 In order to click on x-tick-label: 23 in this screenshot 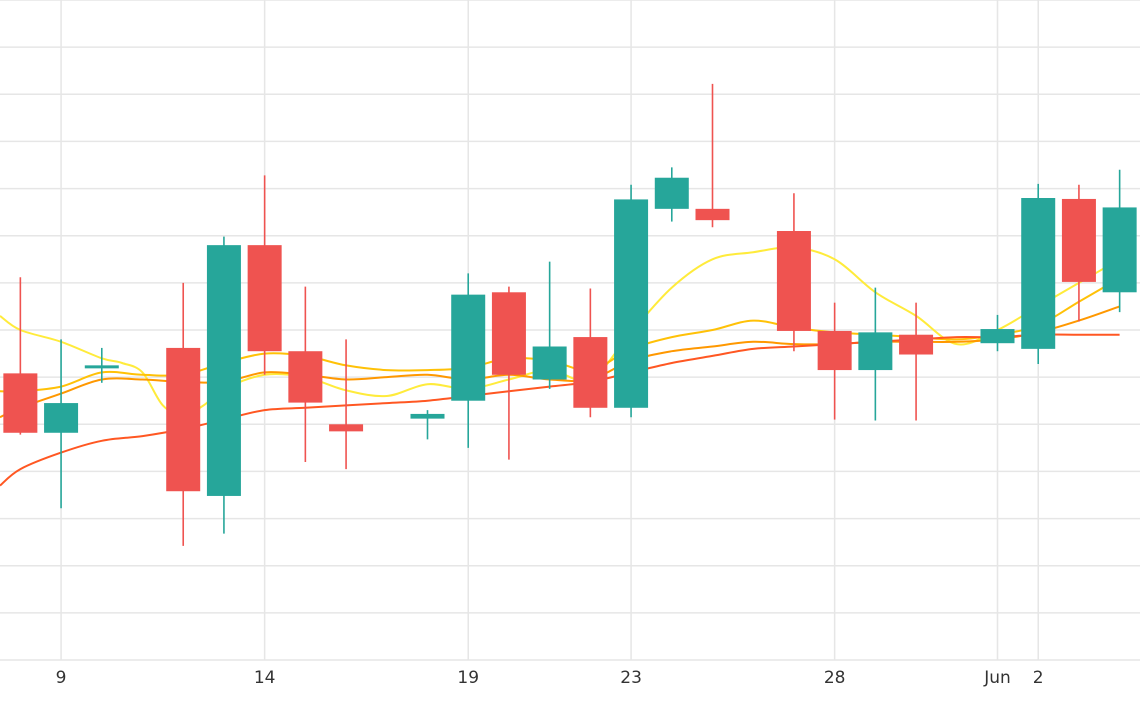, I will do `click(631, 678)`.